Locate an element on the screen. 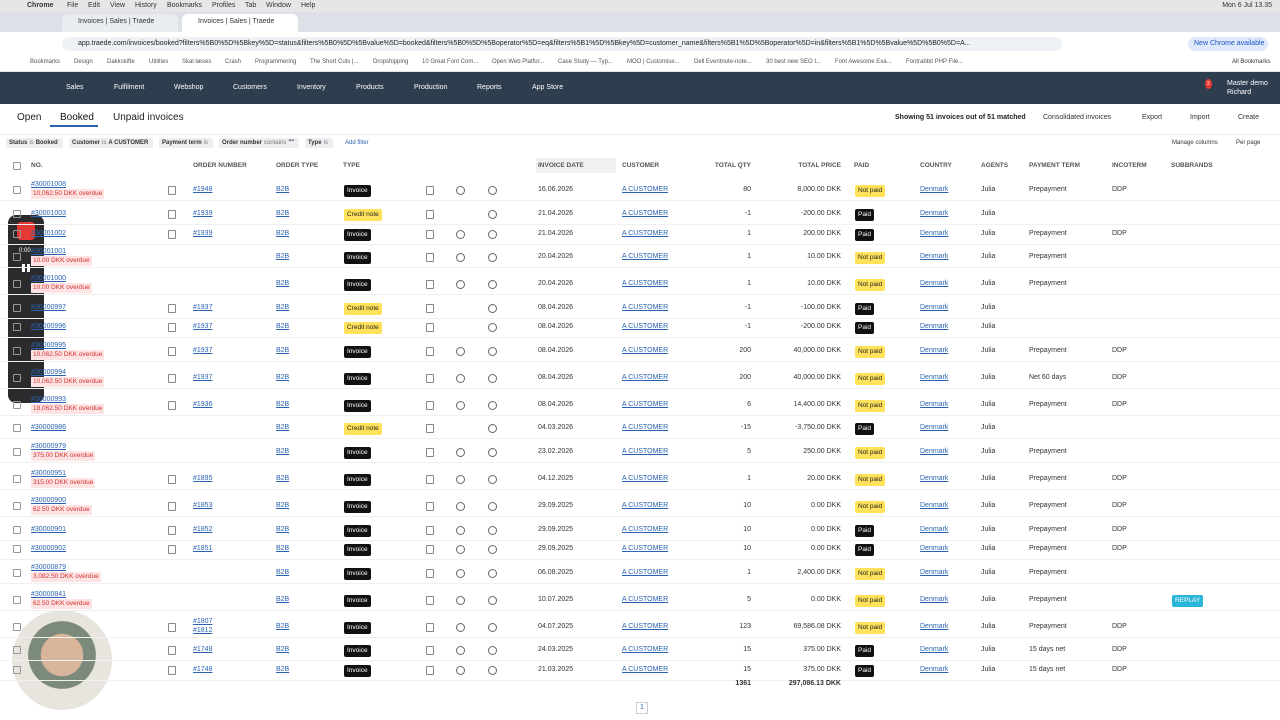 This screenshot has width=1280, height=720. filter-chip: Customer is A CUSTOMER is located at coordinates (111, 143).